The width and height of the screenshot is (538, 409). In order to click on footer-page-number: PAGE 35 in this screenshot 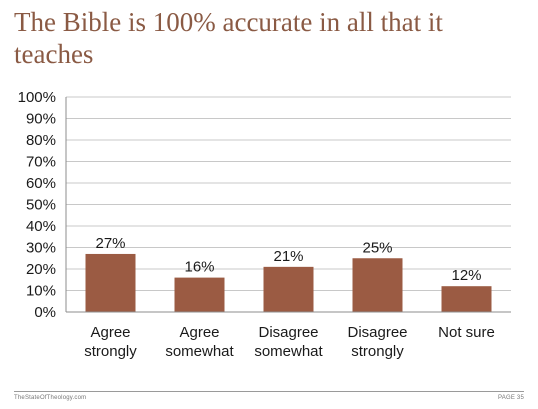, I will do `click(511, 398)`.